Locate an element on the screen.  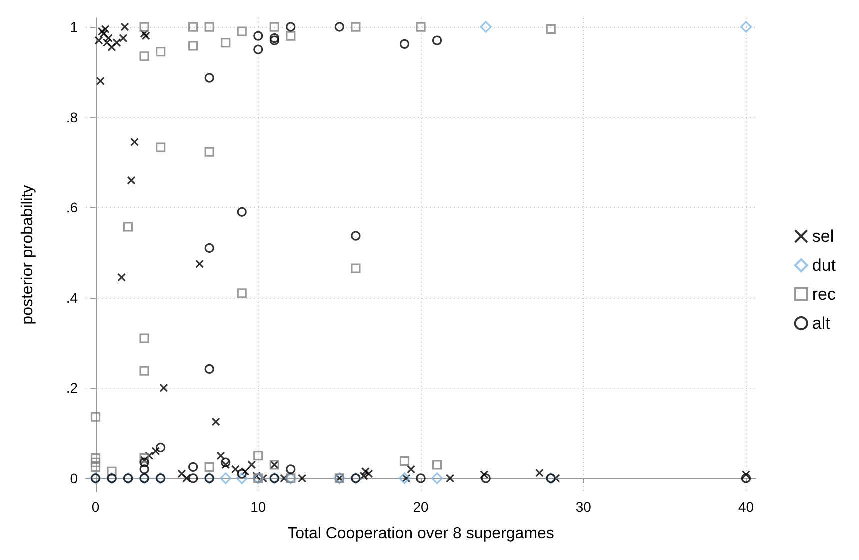
legend-label: alt is located at coordinates (821, 323).